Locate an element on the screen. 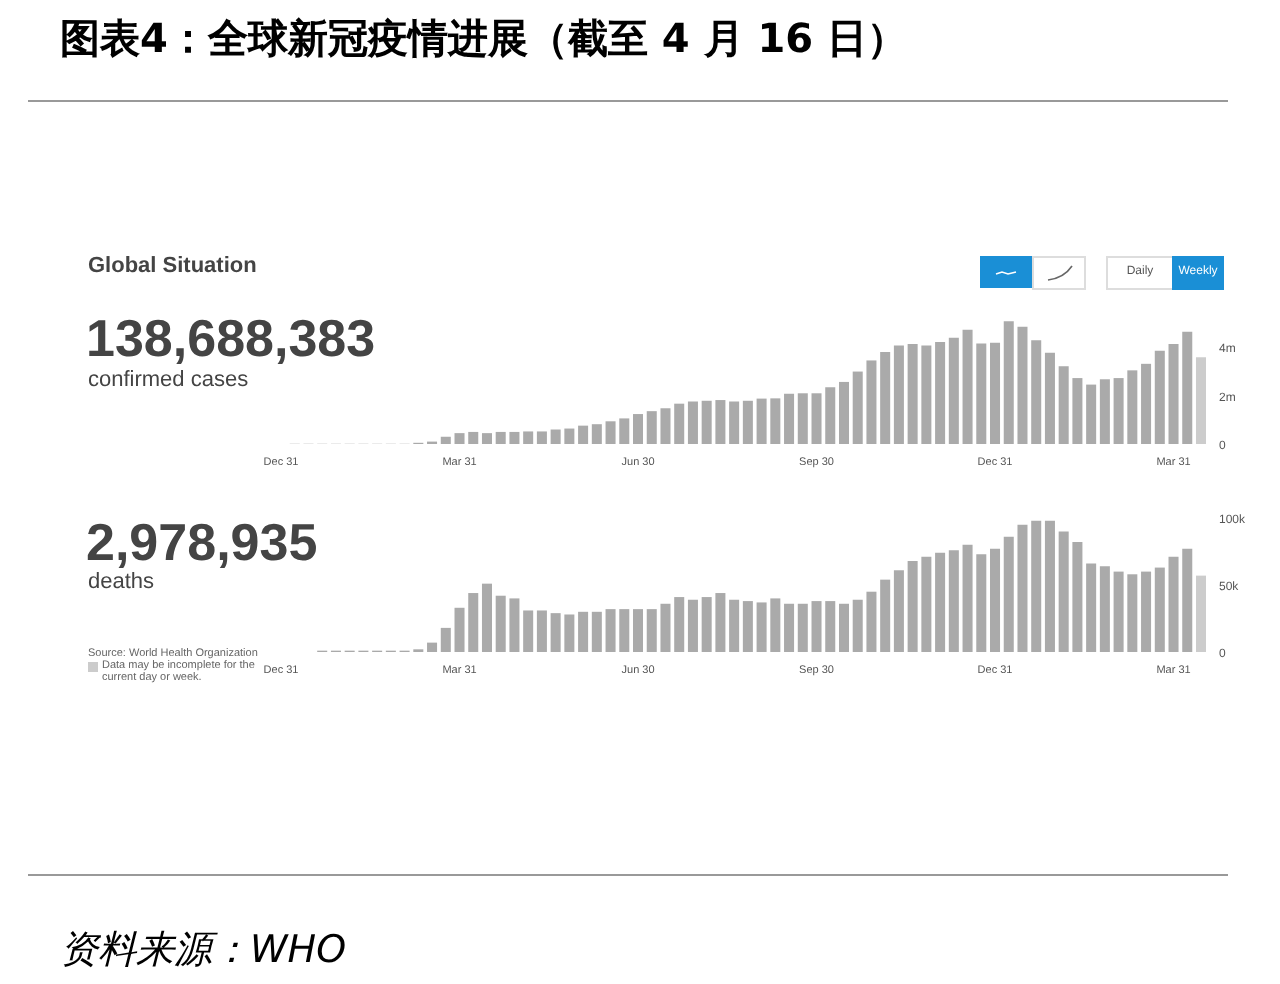 Image resolution: width=1280 pixels, height=984 pixels. chart-title: 图表4：全球新冠疫情进展（截至 4 月 16 日） is located at coordinates (484, 39).